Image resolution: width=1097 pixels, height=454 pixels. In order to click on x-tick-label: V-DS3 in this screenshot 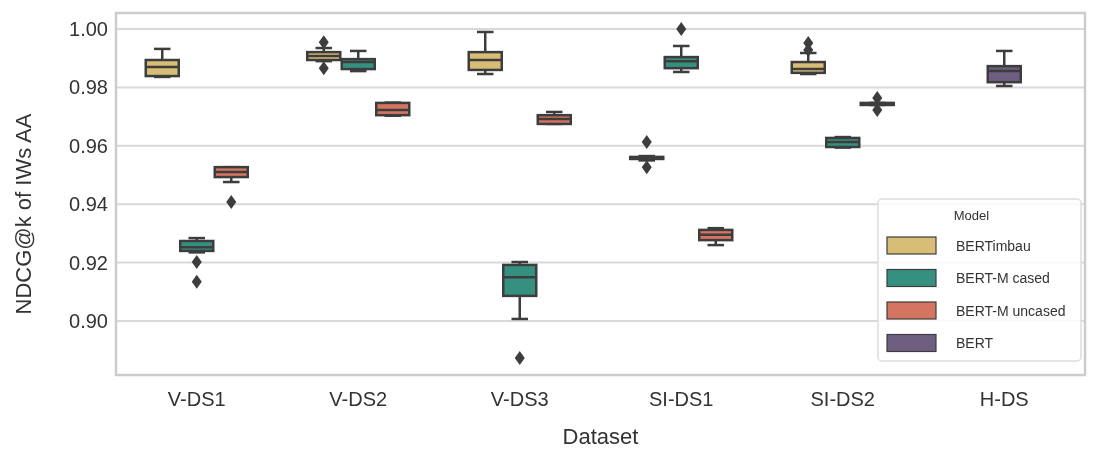, I will do `click(519, 399)`.